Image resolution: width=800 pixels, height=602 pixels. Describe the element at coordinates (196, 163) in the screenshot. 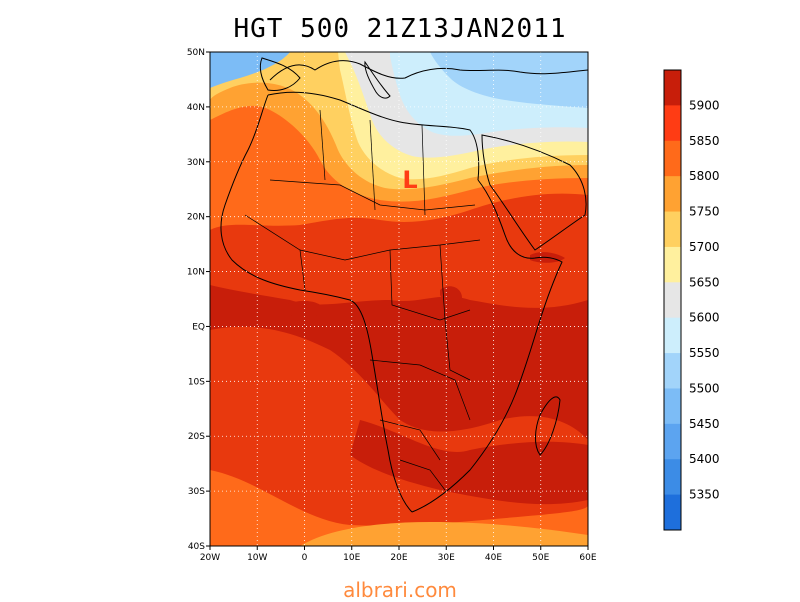

I see `lat-tick-label: 30N` at that location.